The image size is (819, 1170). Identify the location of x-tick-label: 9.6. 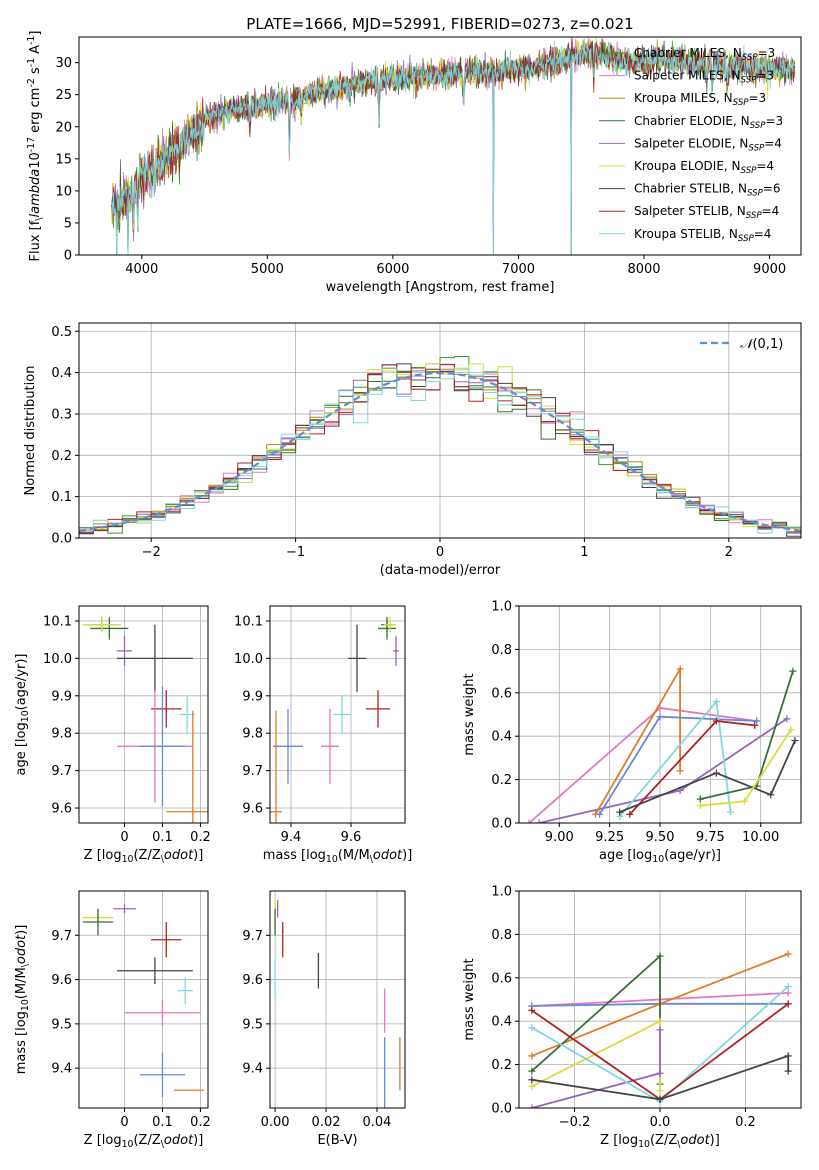
(351, 837).